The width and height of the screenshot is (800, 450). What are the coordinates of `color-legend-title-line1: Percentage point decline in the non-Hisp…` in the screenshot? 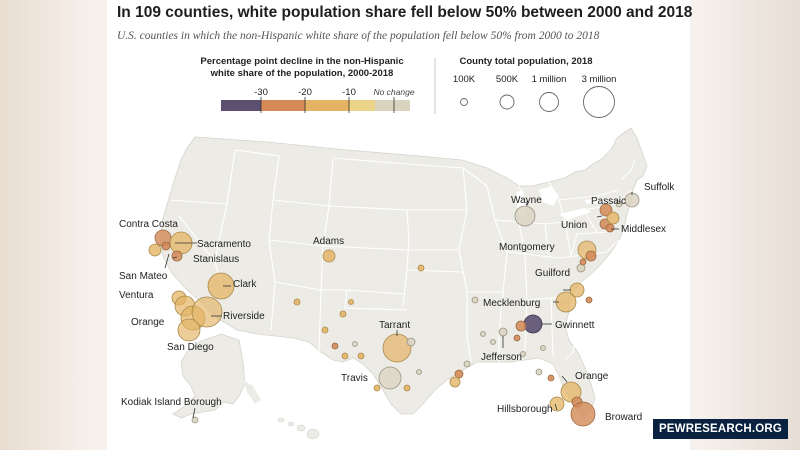 It's located at (301, 61).